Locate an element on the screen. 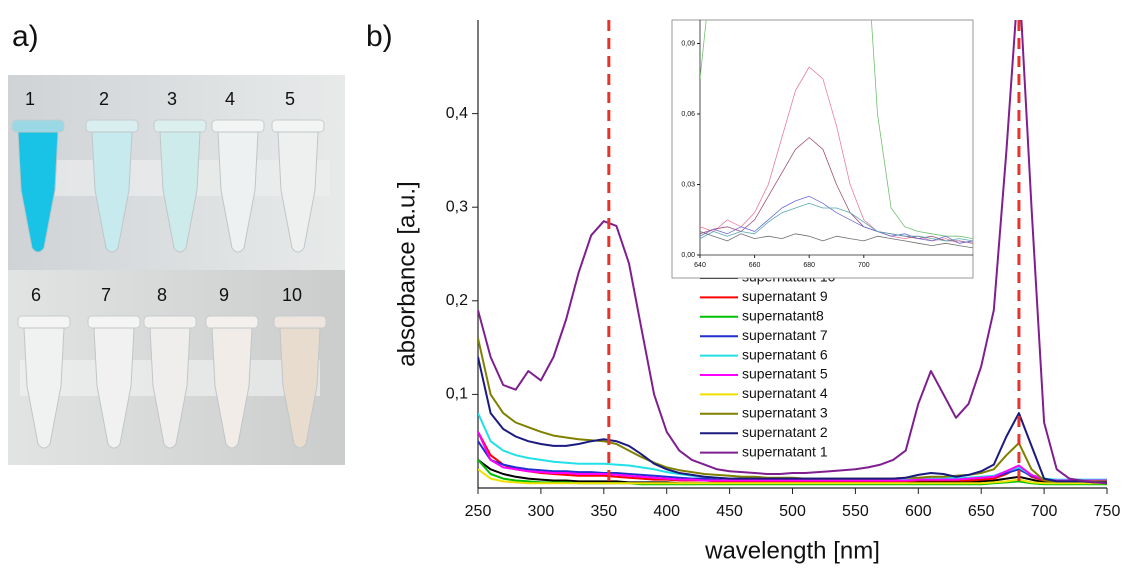 Image resolution: width=1132 pixels, height=569 pixels. y-tick-label: 0,03 is located at coordinates (688, 184).